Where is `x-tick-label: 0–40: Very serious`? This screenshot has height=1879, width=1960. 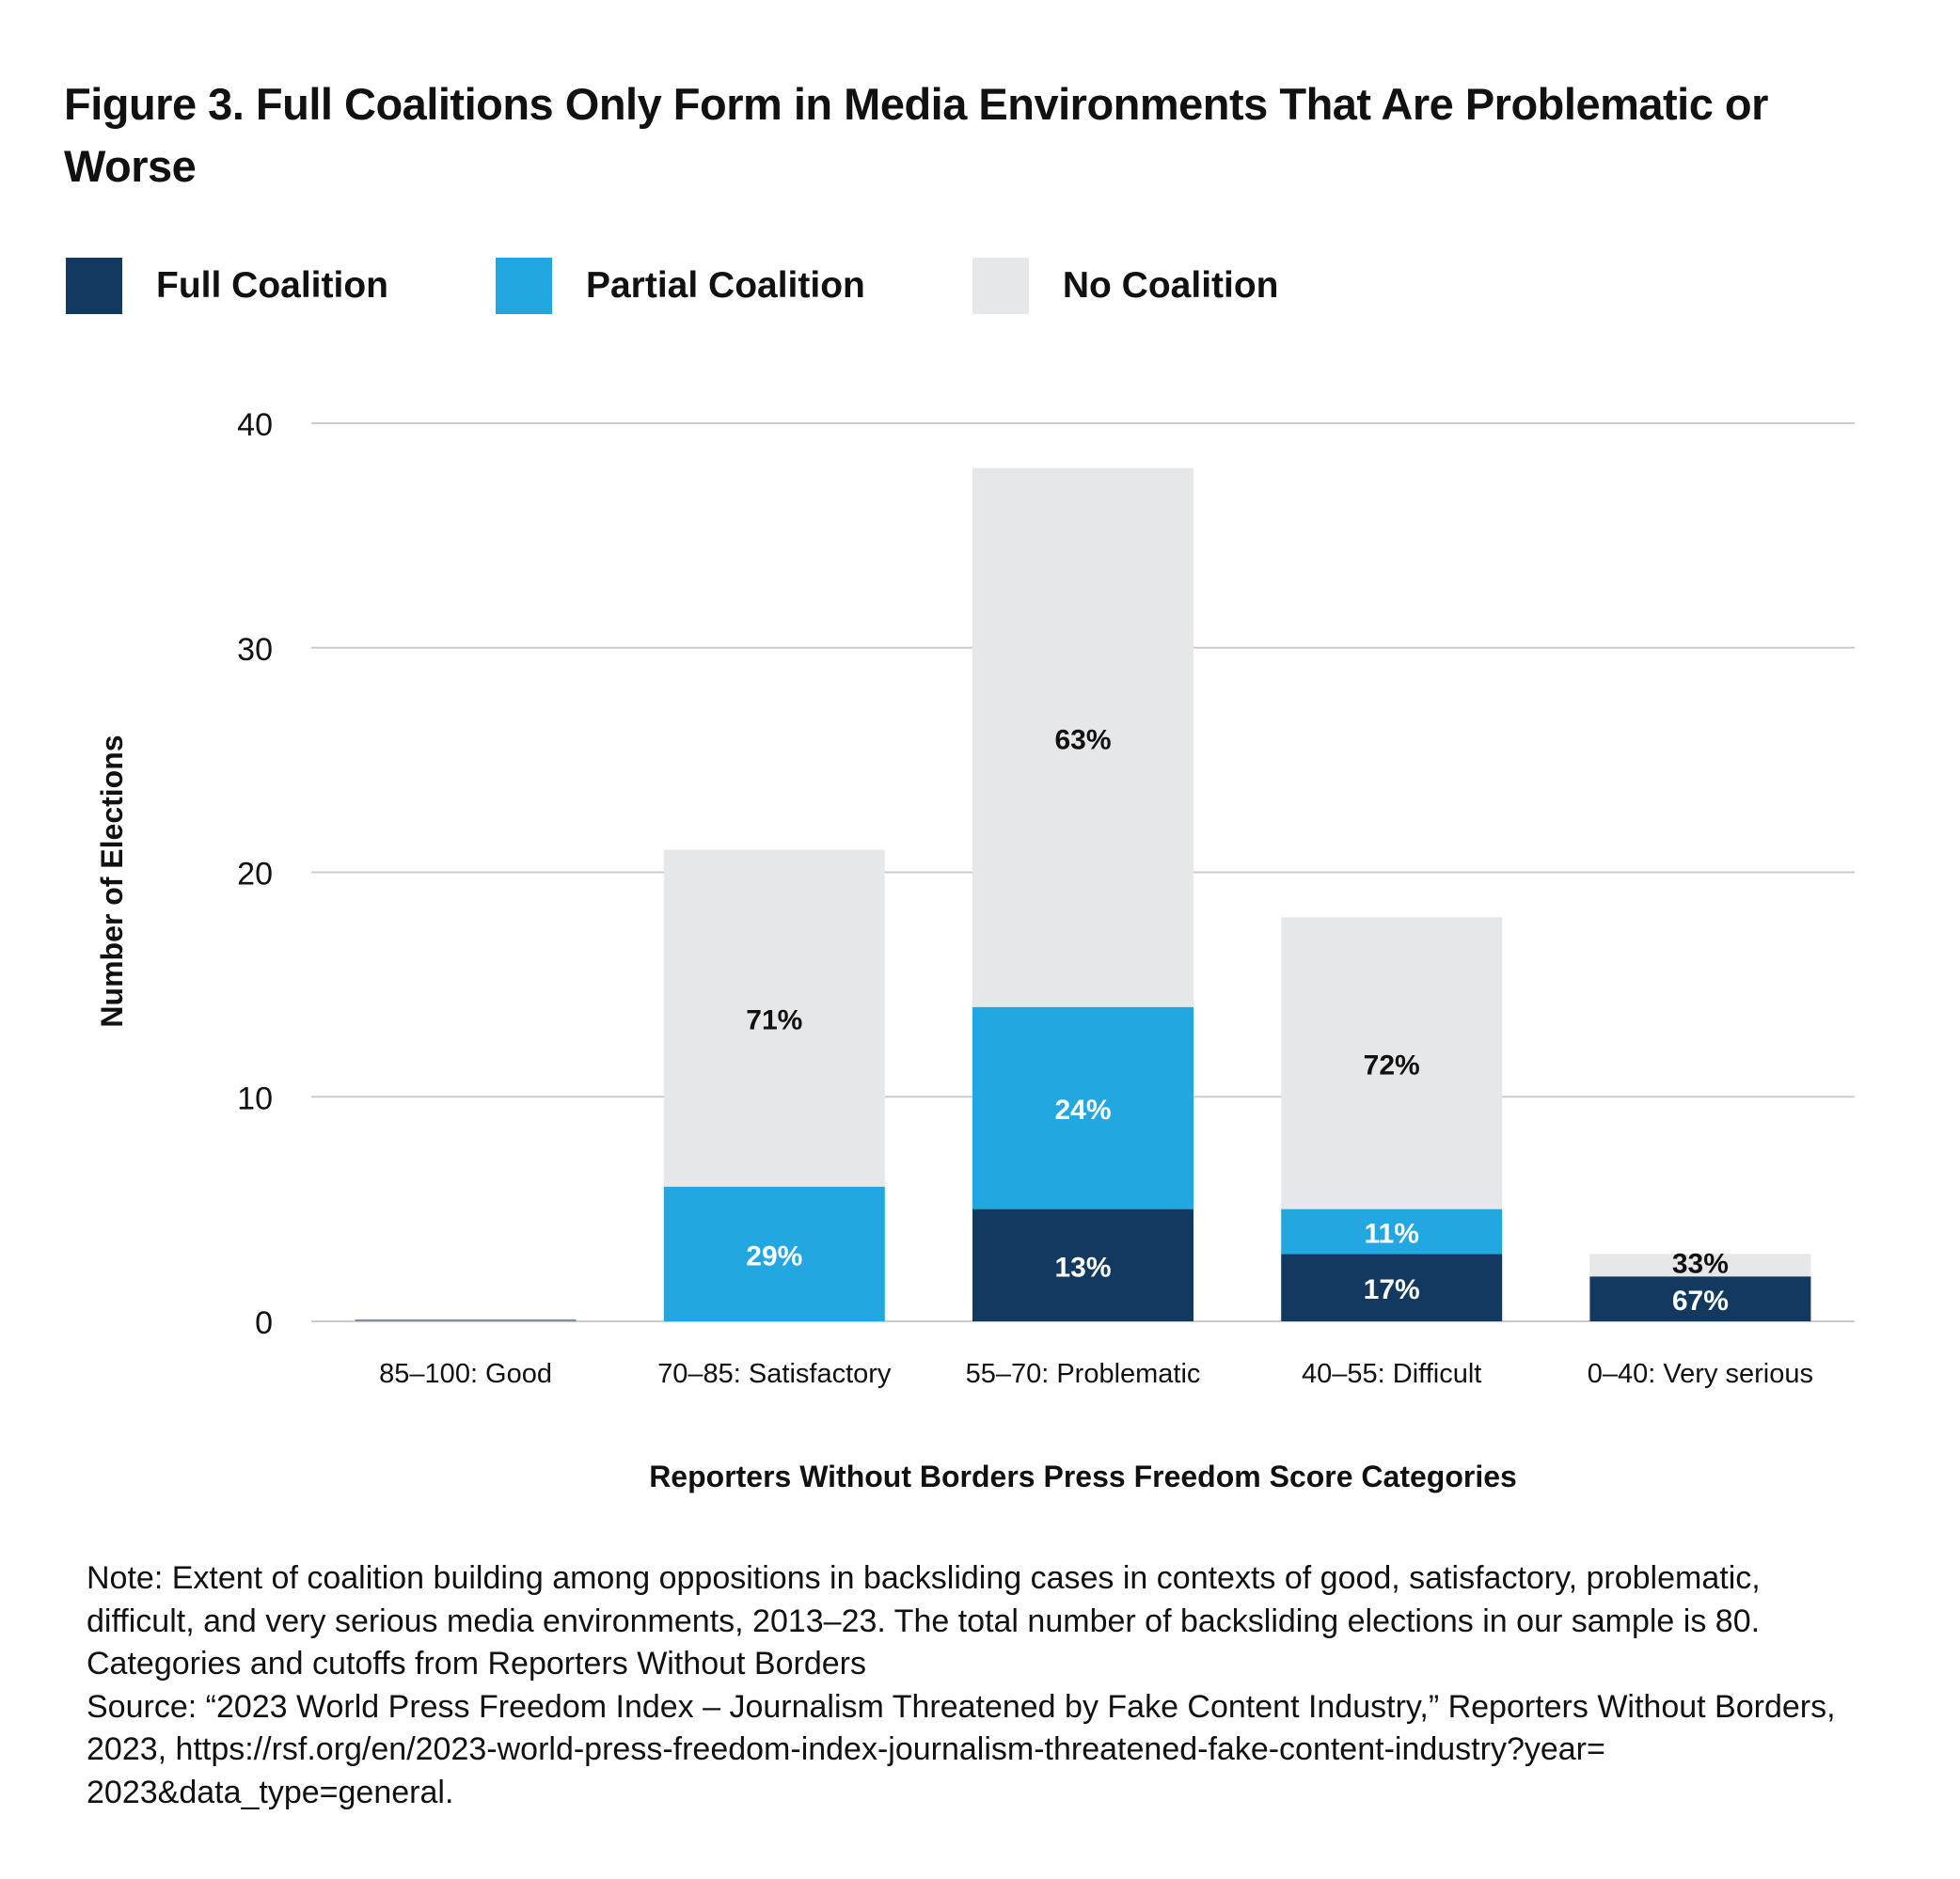
x-tick-label: 0–40: Very serious is located at coordinates (1701, 1374).